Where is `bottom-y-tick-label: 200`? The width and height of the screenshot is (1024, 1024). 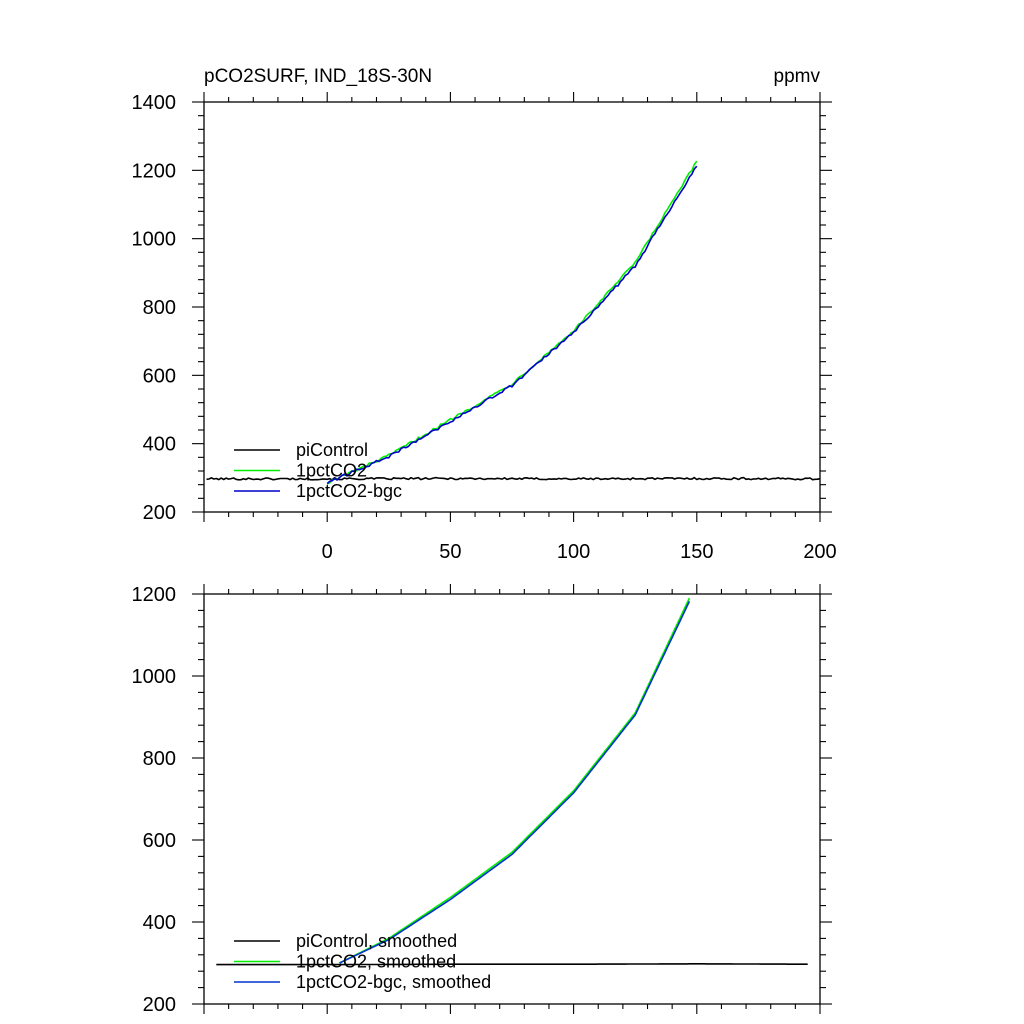
bottom-y-tick-label: 200 is located at coordinates (159, 1005).